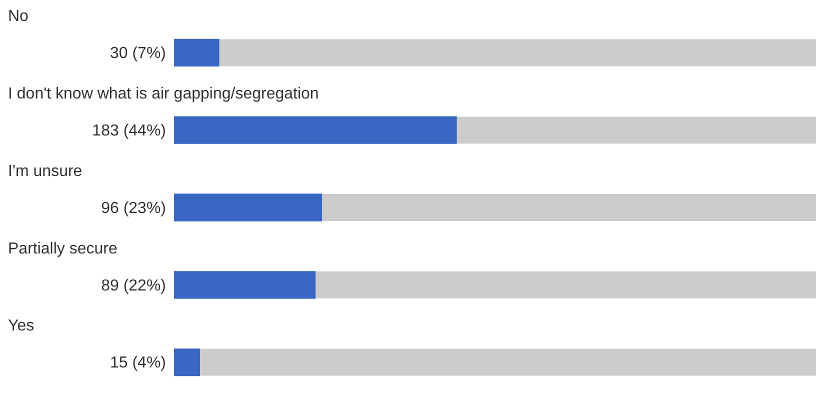 This screenshot has height=401, width=816. I want to click on data-label: 30 (7%), so click(138, 53).